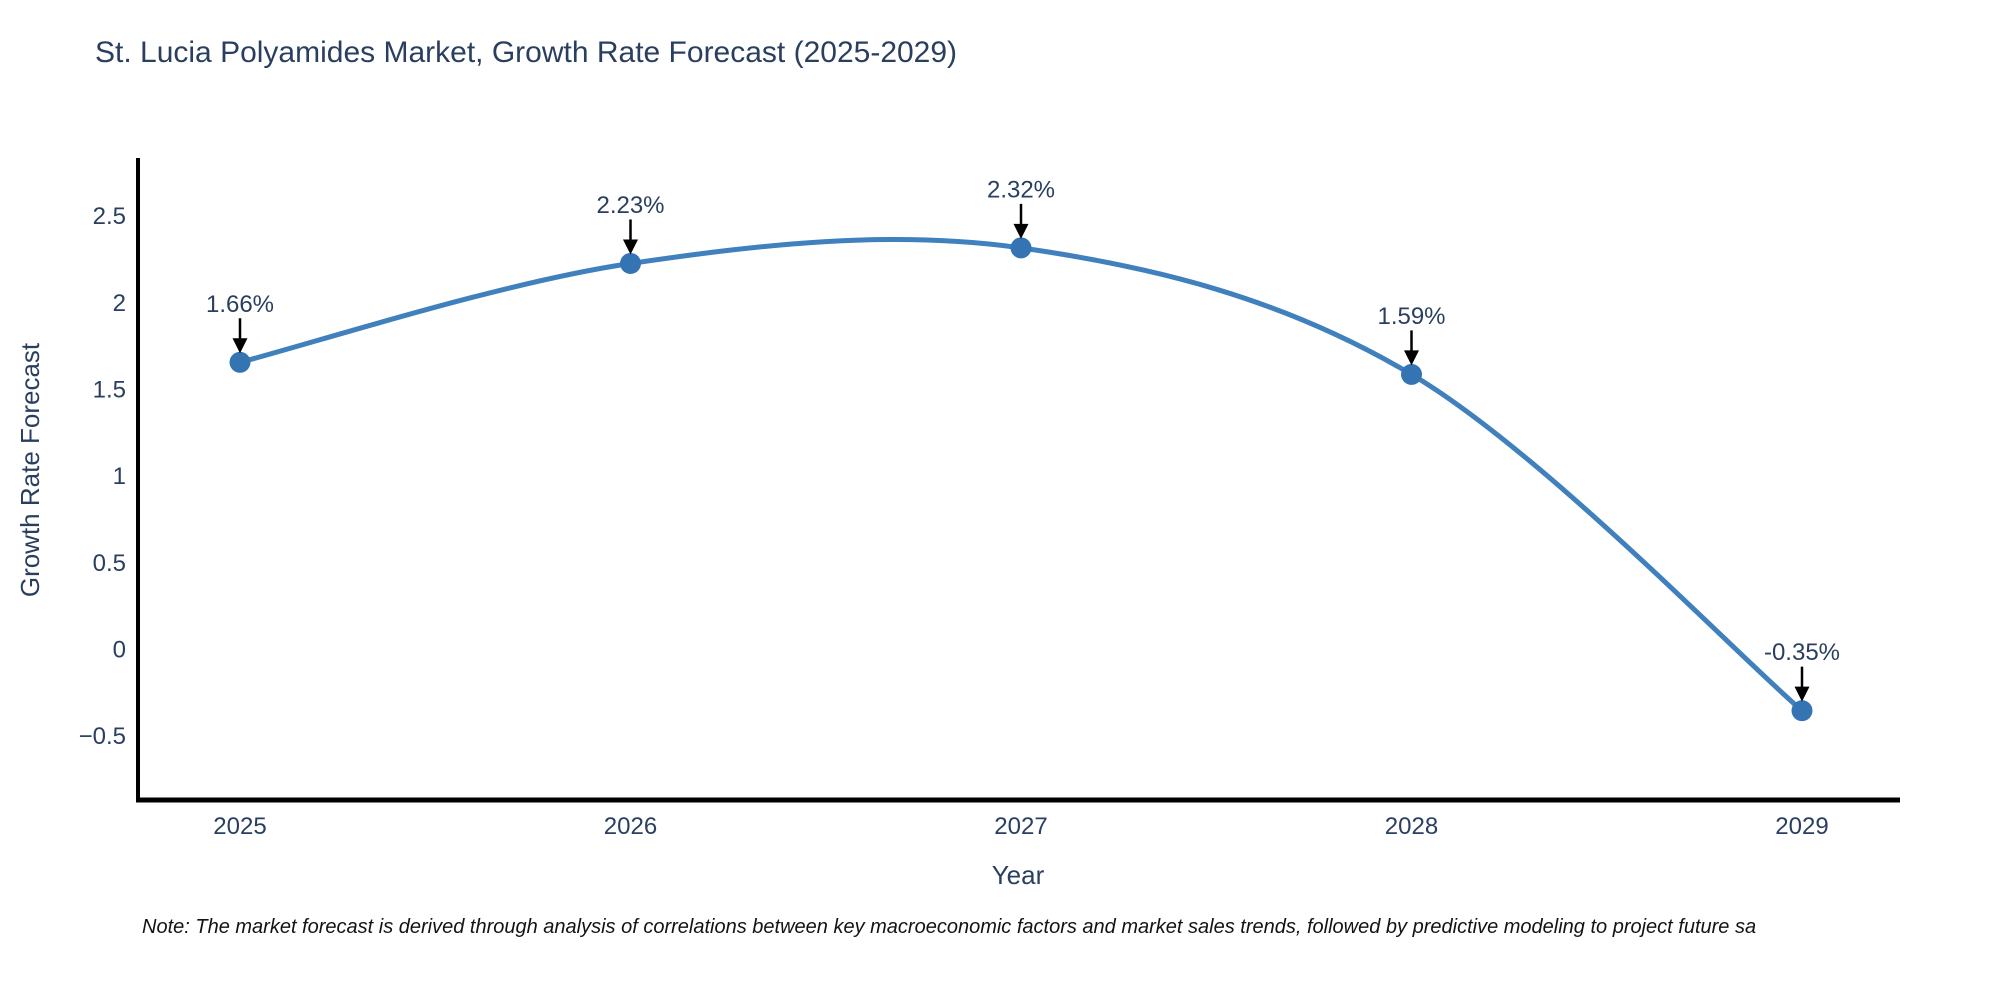  Describe the element at coordinates (1021, 189) in the screenshot. I see `annotation-label: 2.32%` at that location.